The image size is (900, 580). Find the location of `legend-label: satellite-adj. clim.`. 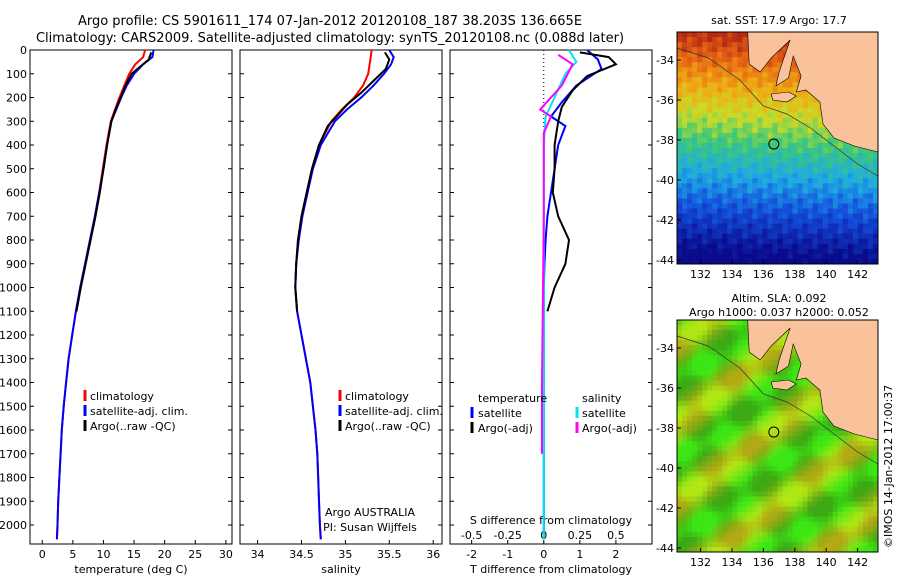

legend-label: satellite-adj. clim. is located at coordinates (394, 411).